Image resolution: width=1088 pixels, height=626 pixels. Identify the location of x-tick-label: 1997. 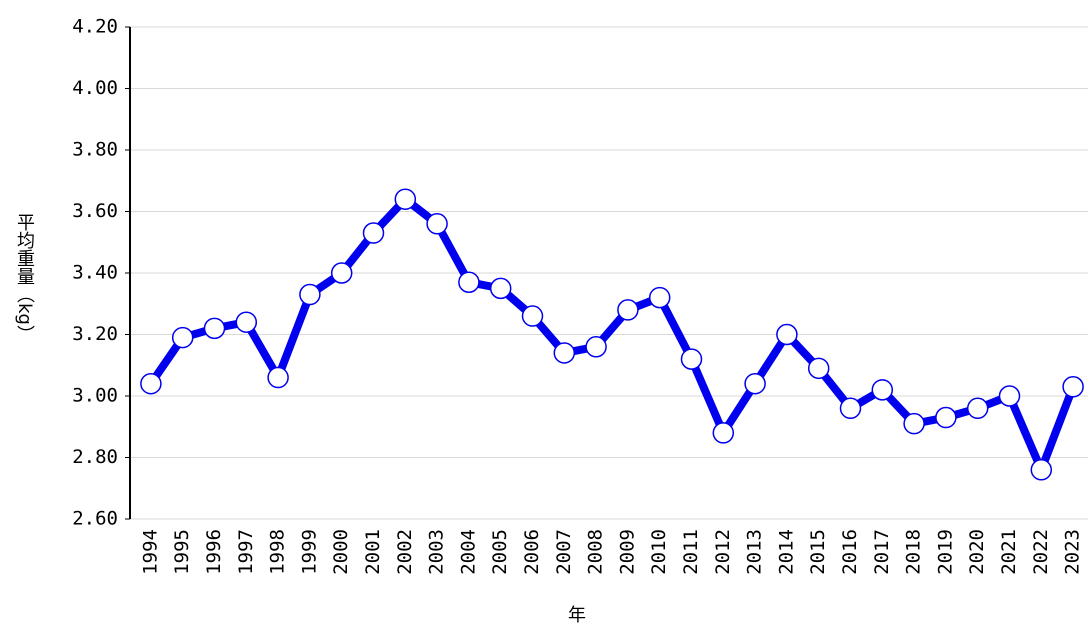
(246, 552).